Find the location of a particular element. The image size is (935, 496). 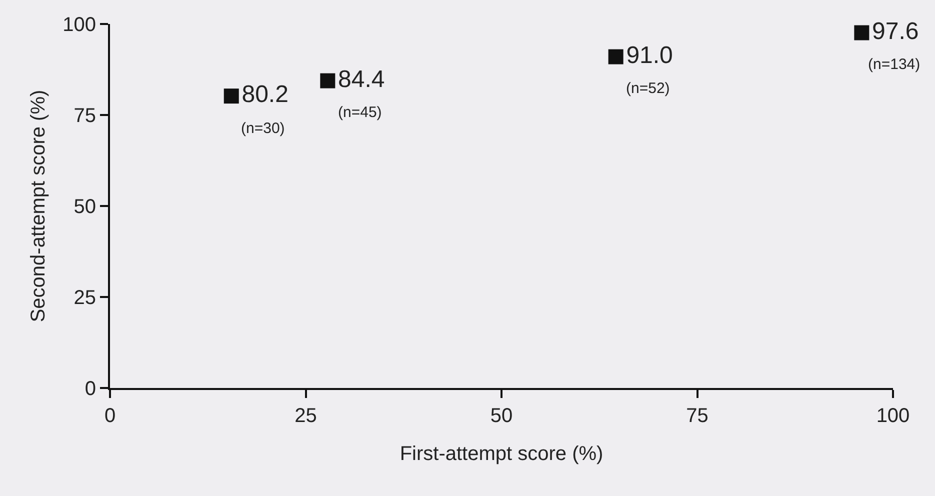

annotation: (n=45) is located at coordinates (360, 112).